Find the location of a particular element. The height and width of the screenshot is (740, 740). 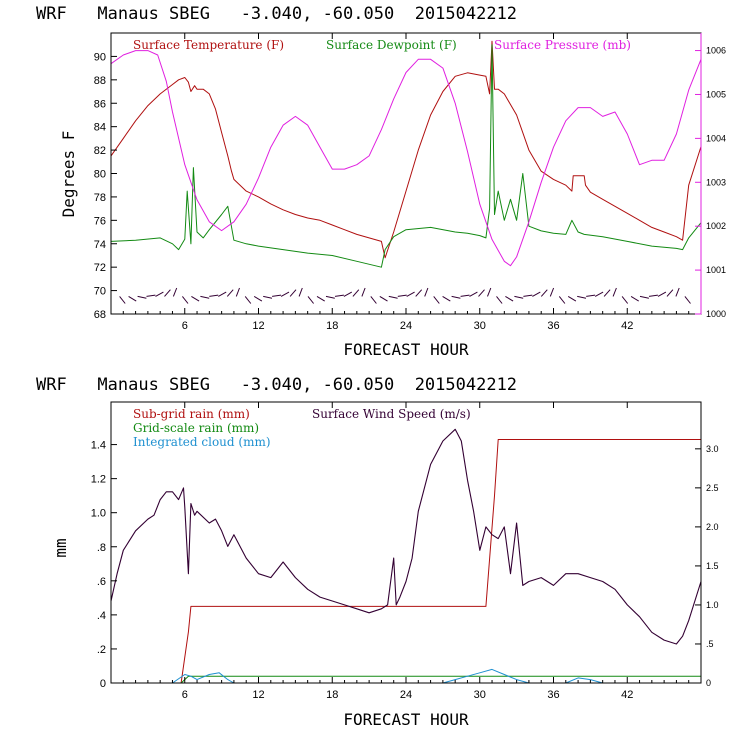

x-tick-label: 42 is located at coordinates (627, 695).